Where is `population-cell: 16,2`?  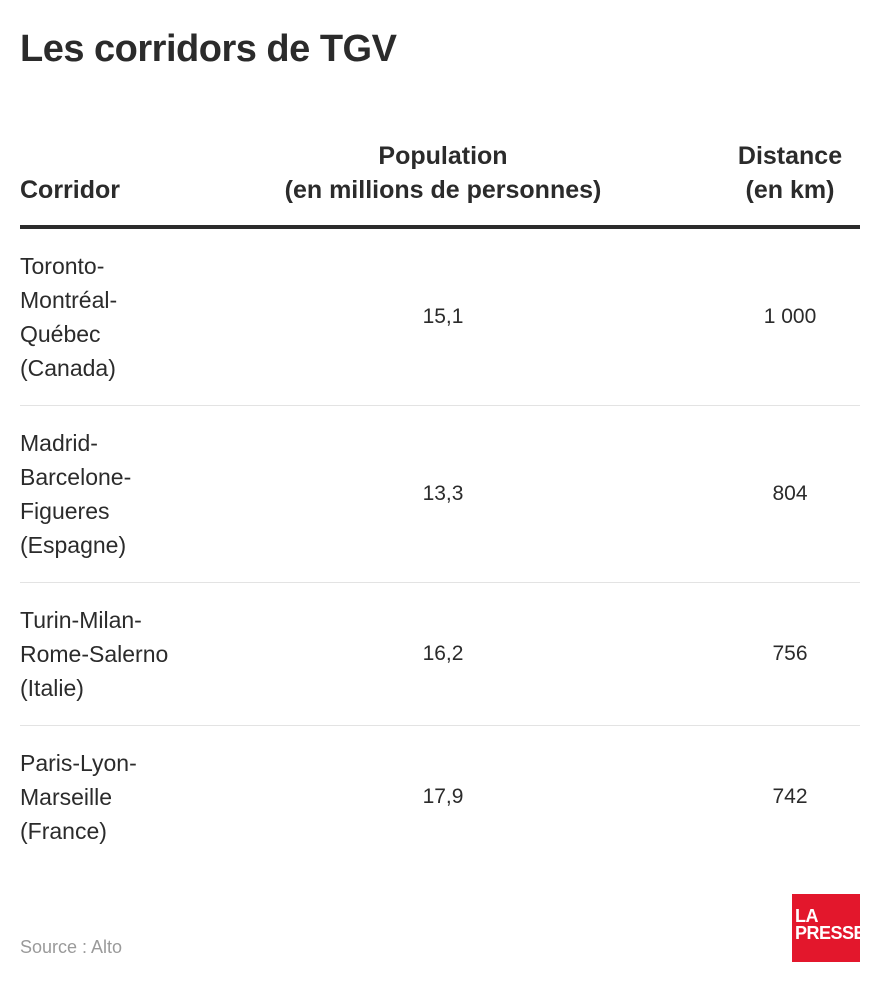 population-cell: 16,2 is located at coordinates (443, 653).